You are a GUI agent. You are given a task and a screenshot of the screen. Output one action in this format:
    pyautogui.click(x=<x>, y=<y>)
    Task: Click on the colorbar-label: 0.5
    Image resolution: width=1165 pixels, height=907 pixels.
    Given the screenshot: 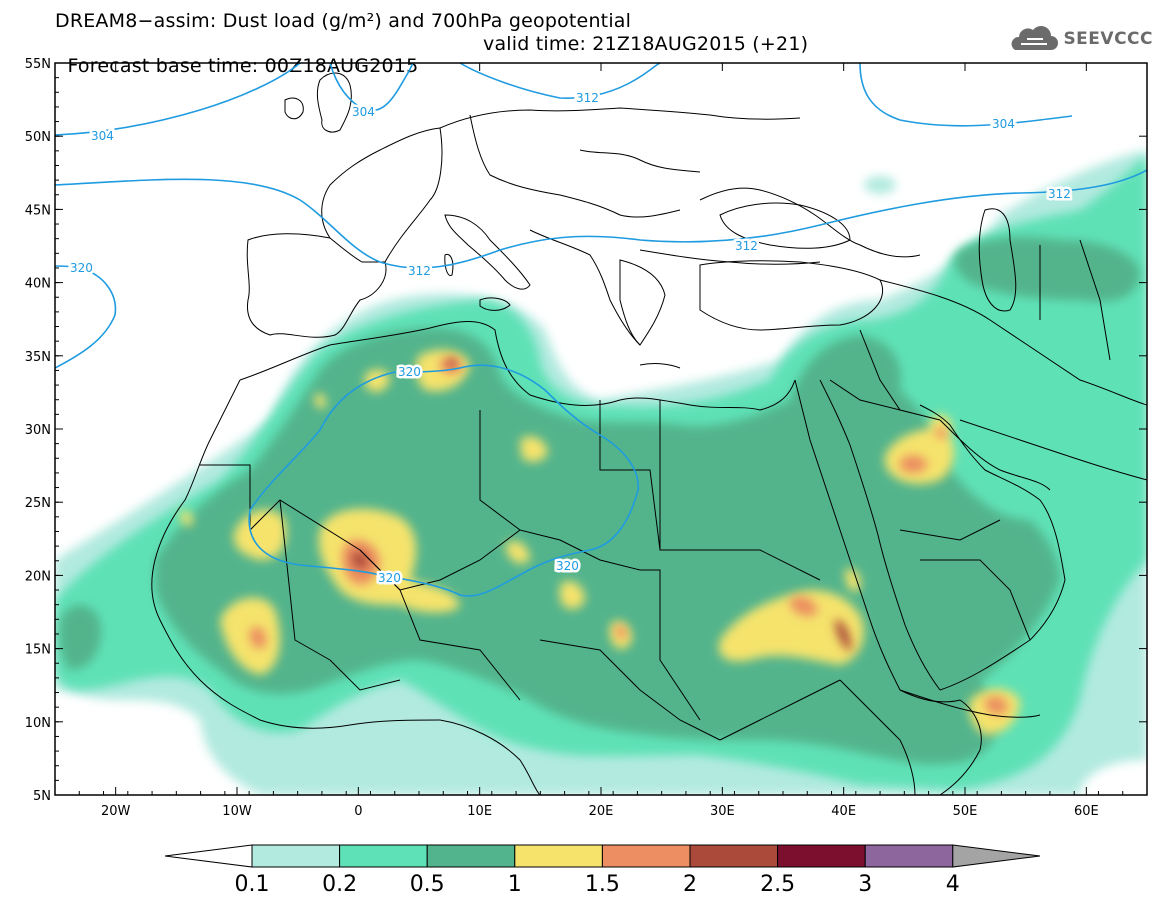 What is the action you would take?
    pyautogui.click(x=427, y=884)
    